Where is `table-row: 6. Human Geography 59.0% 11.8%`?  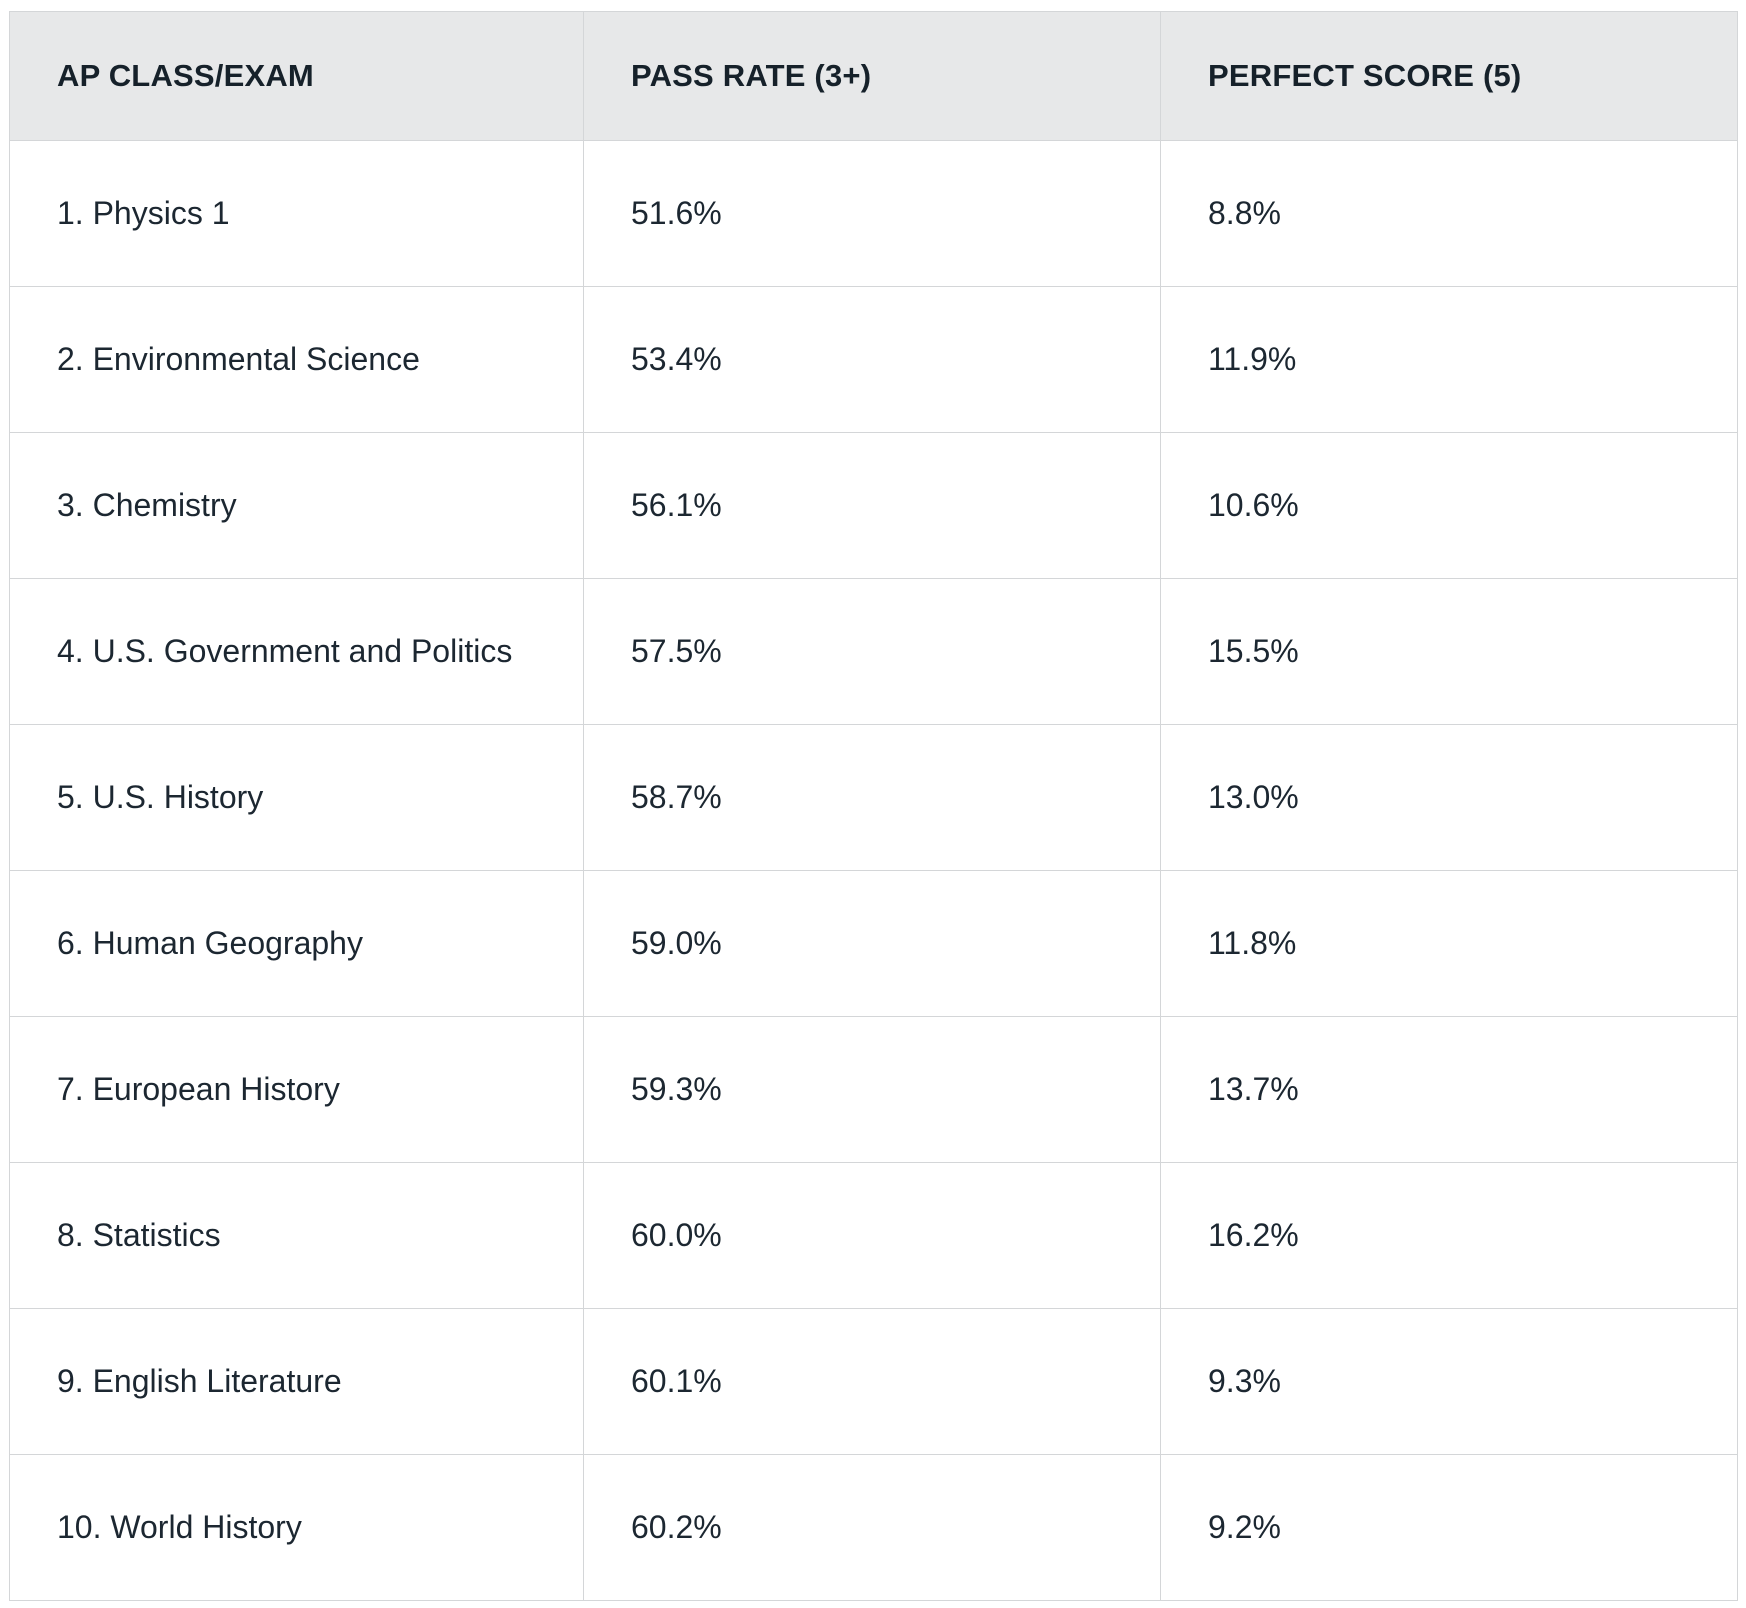 table-row: 6. Human Geography 59.0% 11.8% is located at coordinates (873, 943).